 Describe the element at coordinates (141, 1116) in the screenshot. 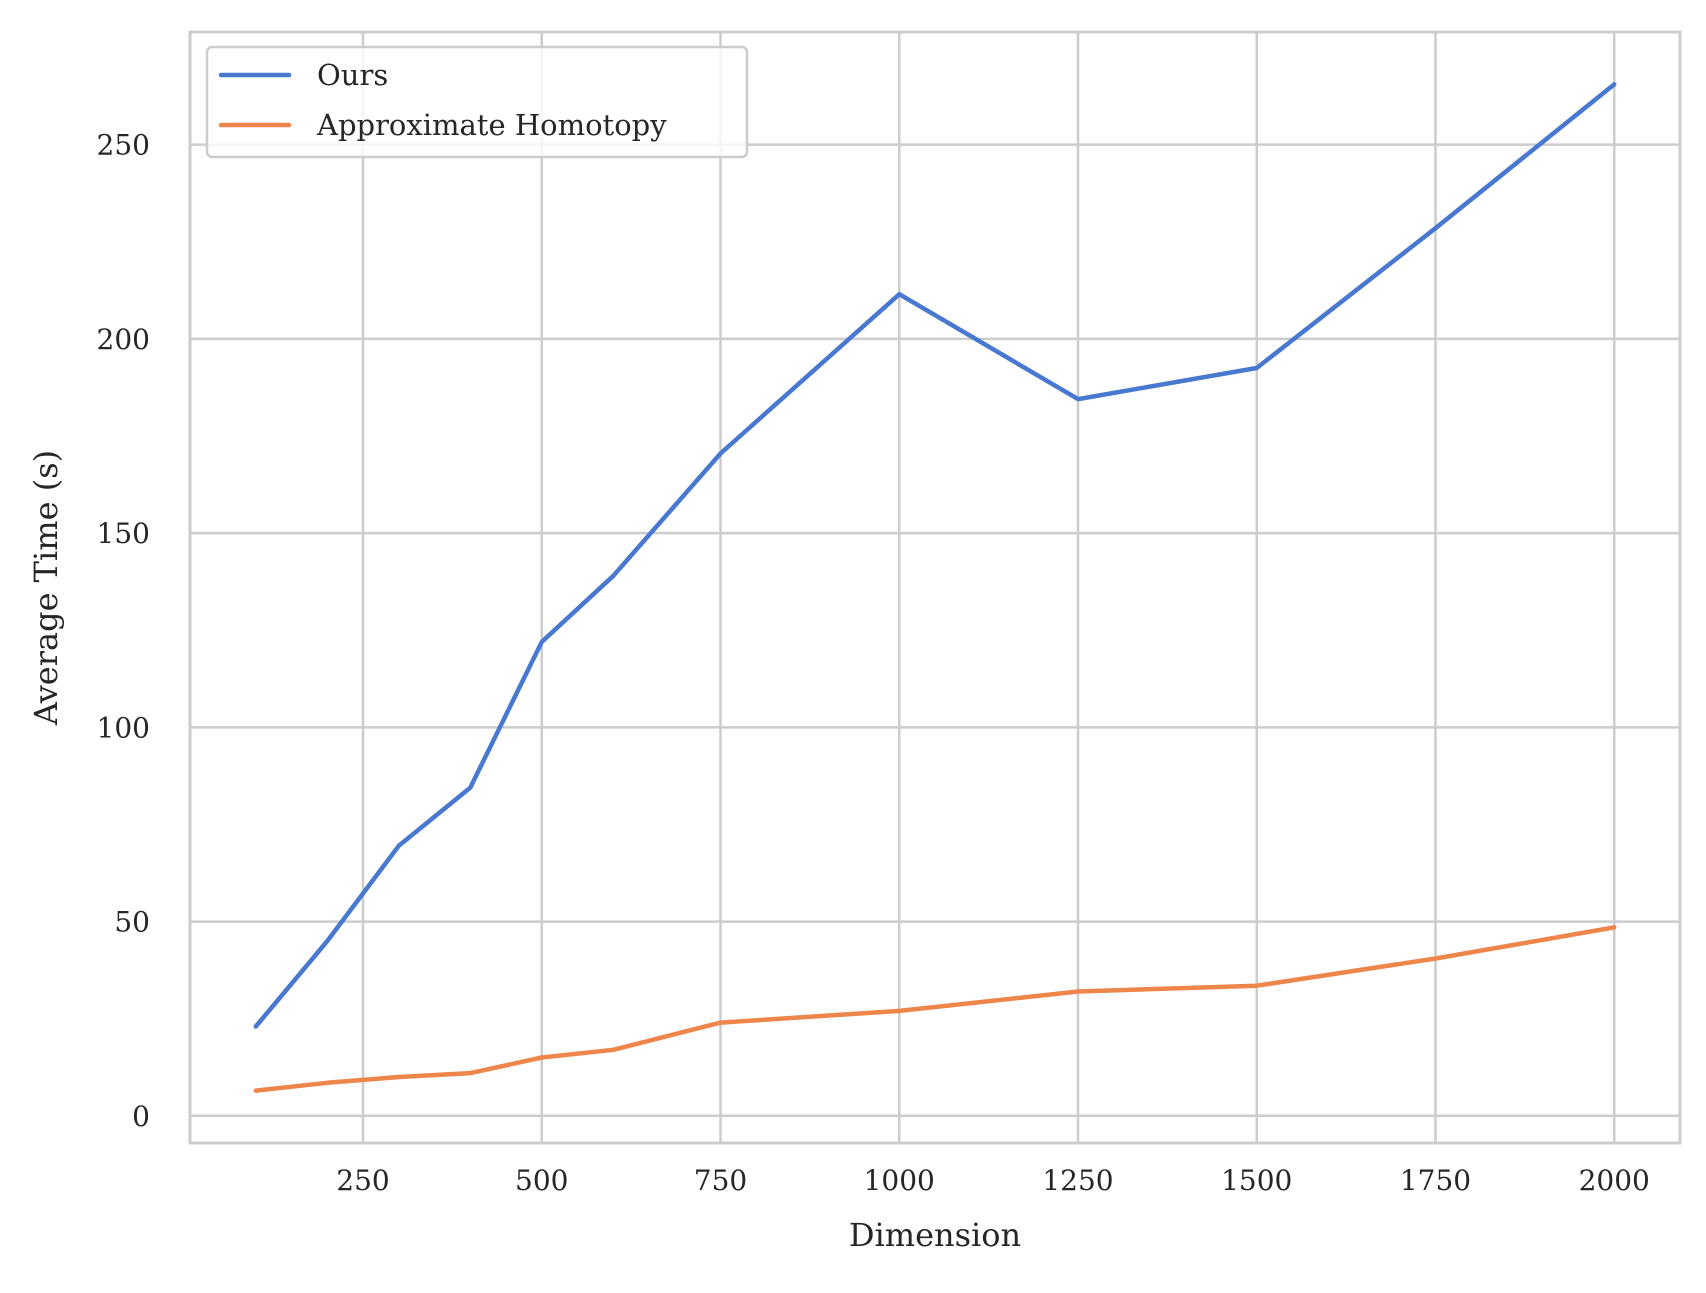

I see `y-tick-label: 0` at that location.